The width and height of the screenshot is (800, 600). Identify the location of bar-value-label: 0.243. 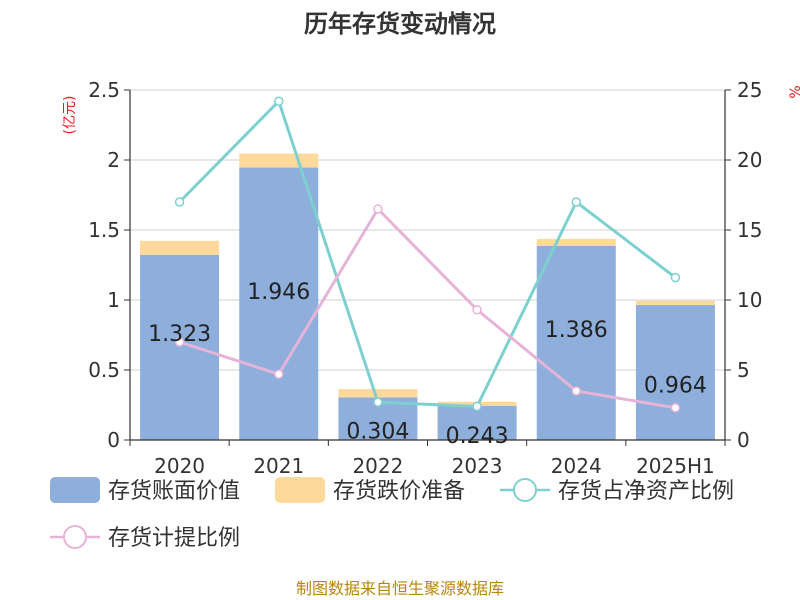
(477, 436).